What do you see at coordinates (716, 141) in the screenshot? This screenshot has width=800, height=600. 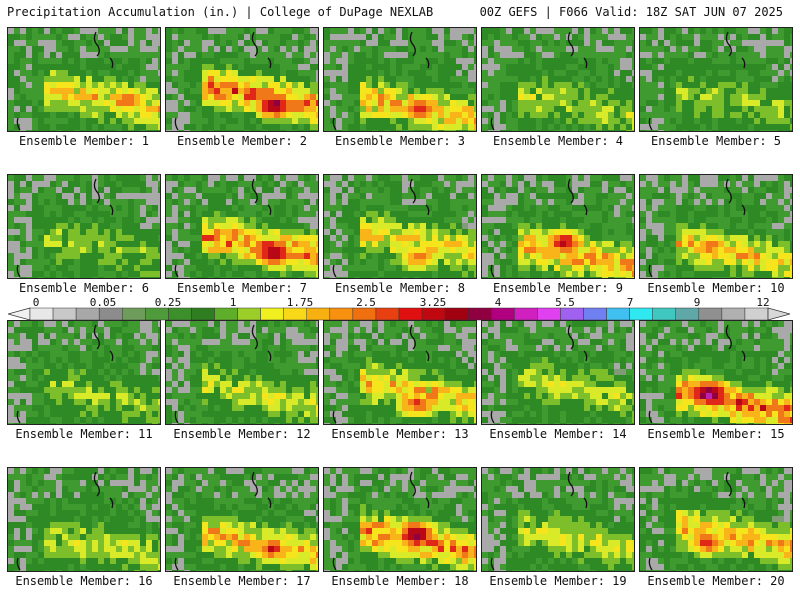 I see `panel-label: Ensemble Member: 5` at bounding box center [716, 141].